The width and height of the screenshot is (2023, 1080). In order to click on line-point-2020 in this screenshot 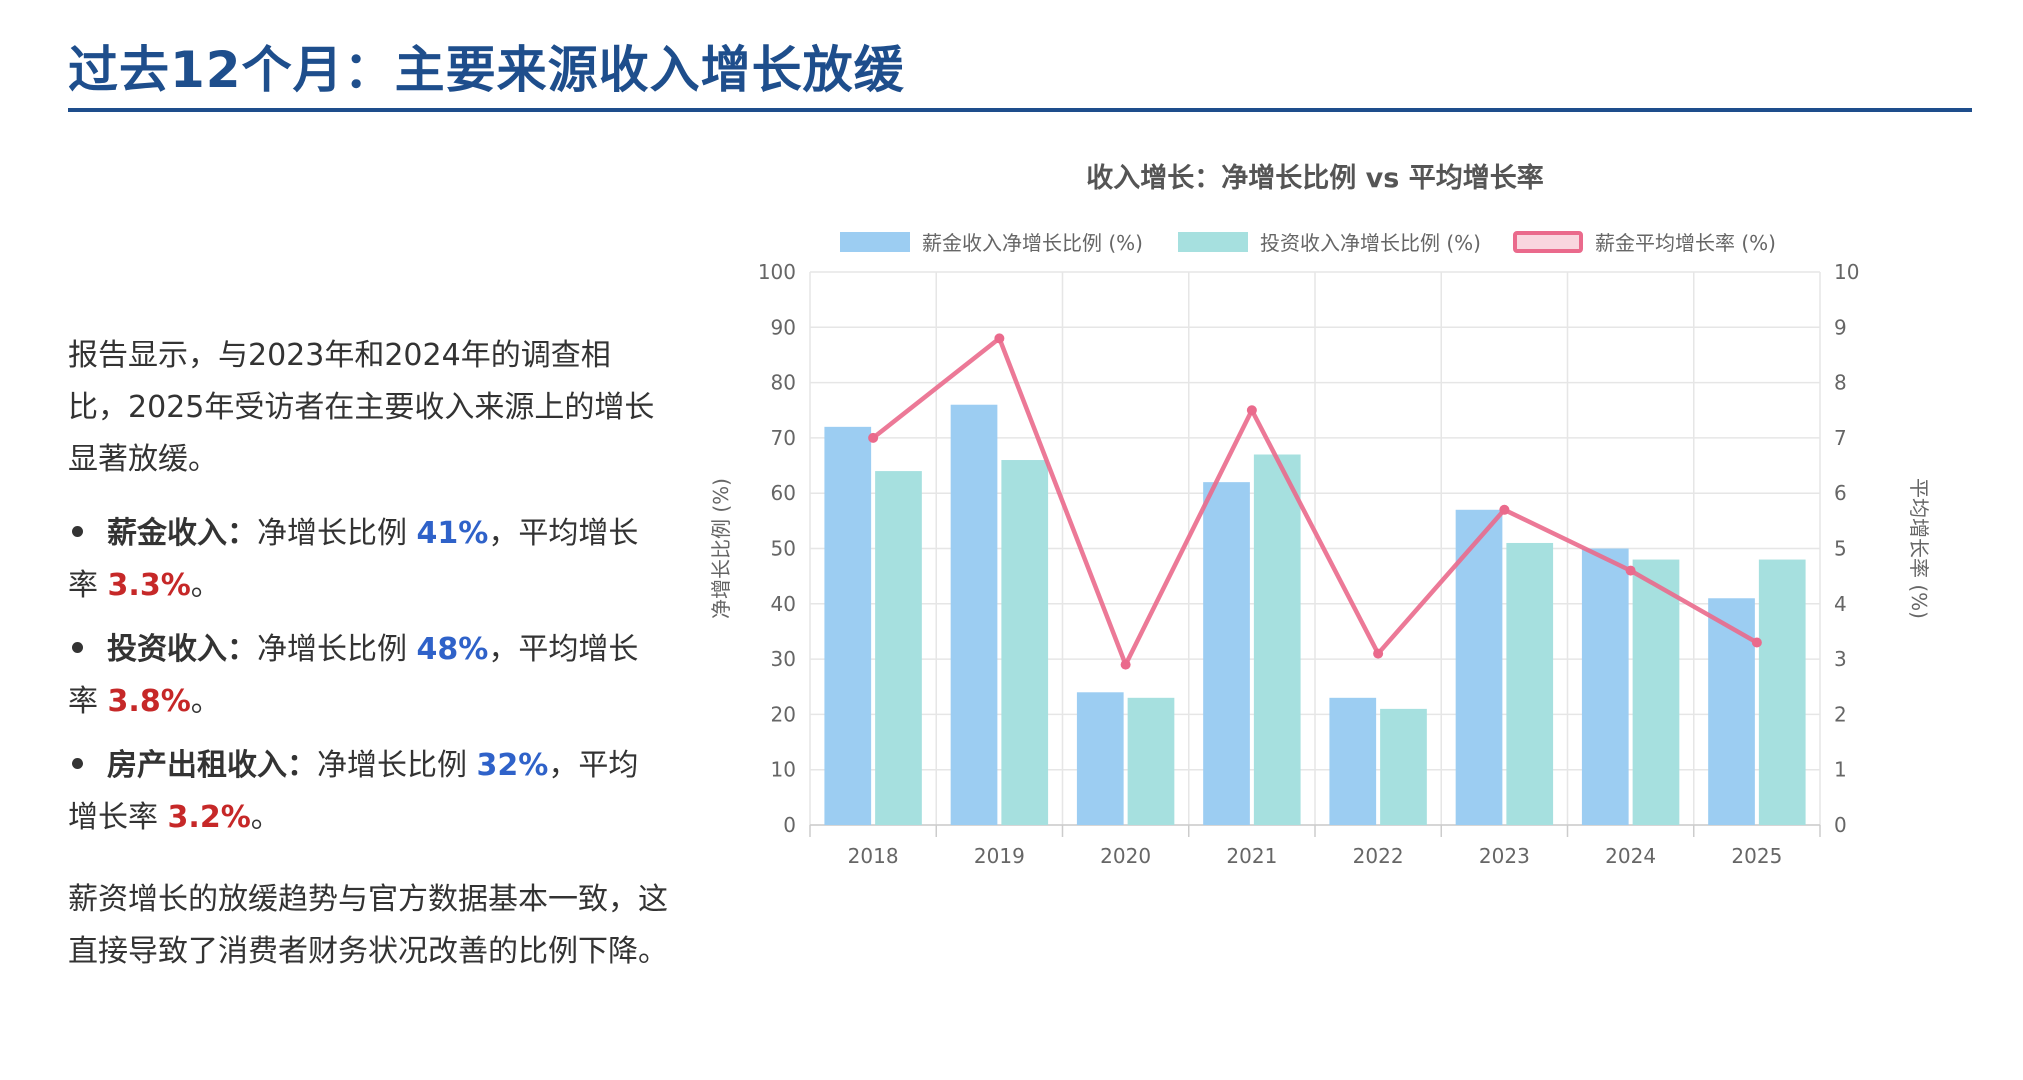, I will do `click(1125, 664)`.